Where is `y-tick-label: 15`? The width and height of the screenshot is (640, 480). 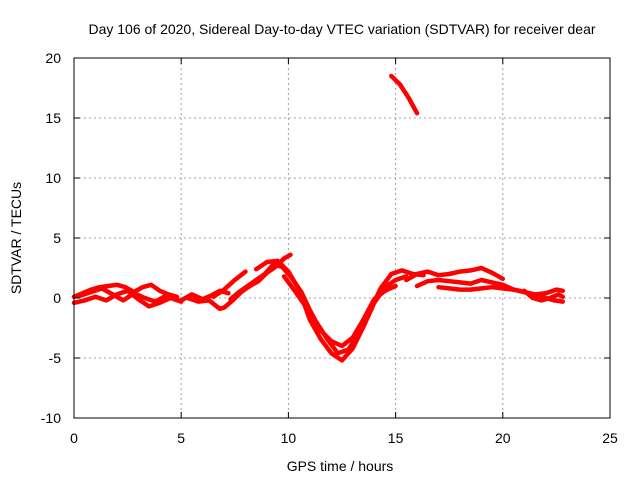
y-tick-label: 15 is located at coordinates (53, 118).